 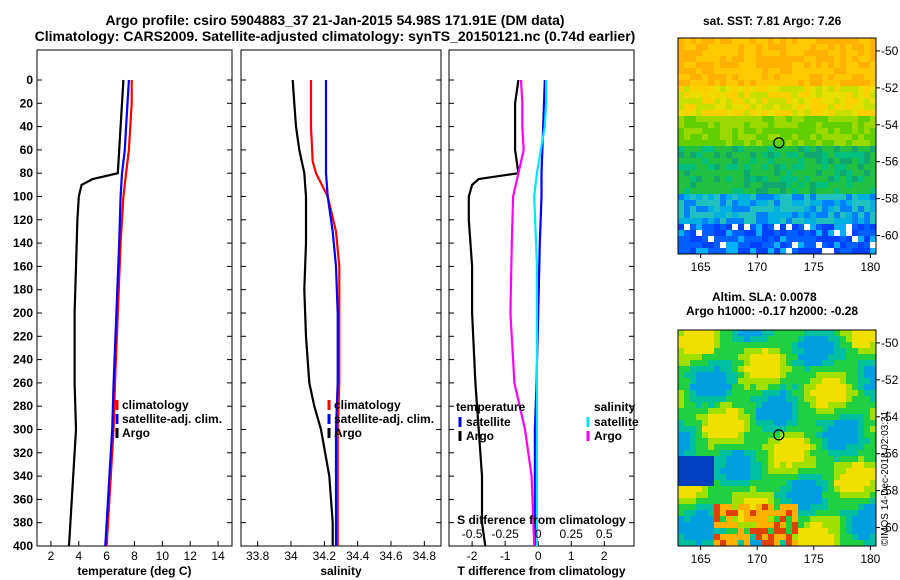 What do you see at coordinates (291, 556) in the screenshot?
I see `x-tick-label: 34` at bounding box center [291, 556].